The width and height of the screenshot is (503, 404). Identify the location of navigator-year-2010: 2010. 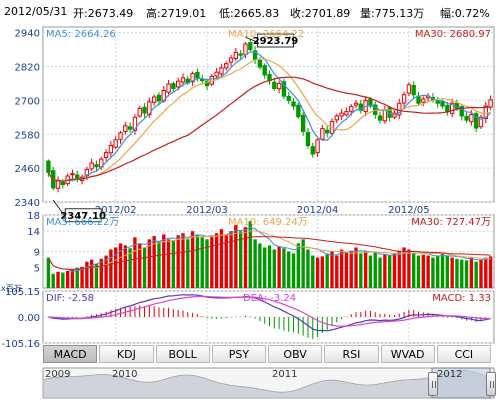
(125, 374).